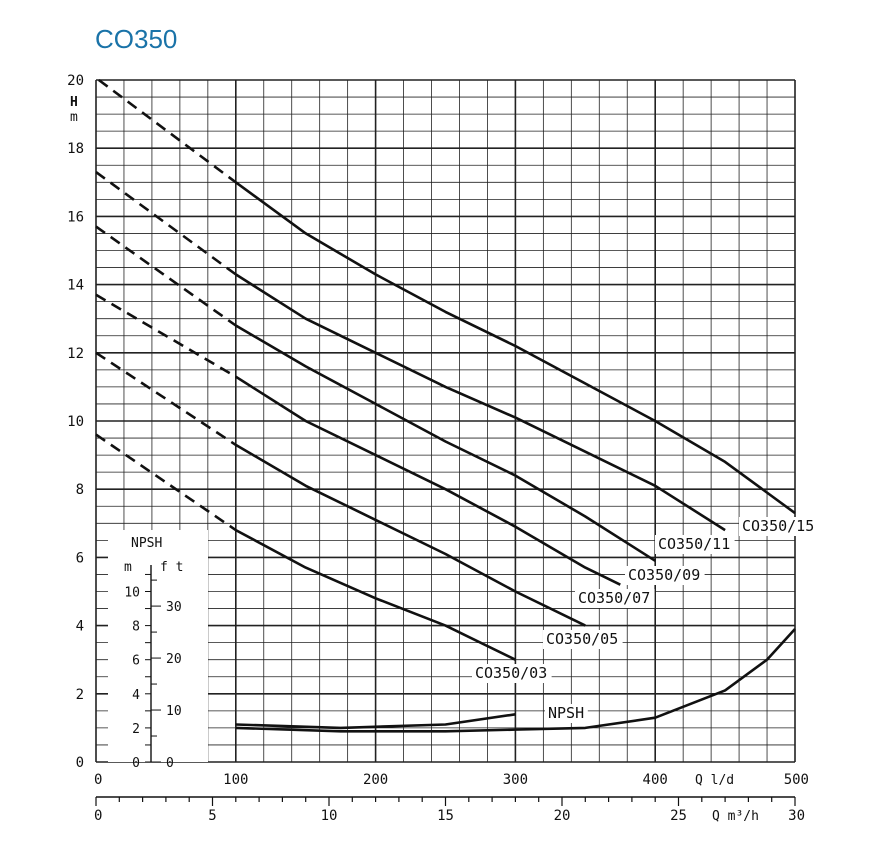 This screenshot has width=870, height=847. Describe the element at coordinates (136, 763) in the screenshot. I see `npsh-m-tick-label: 0` at that location.